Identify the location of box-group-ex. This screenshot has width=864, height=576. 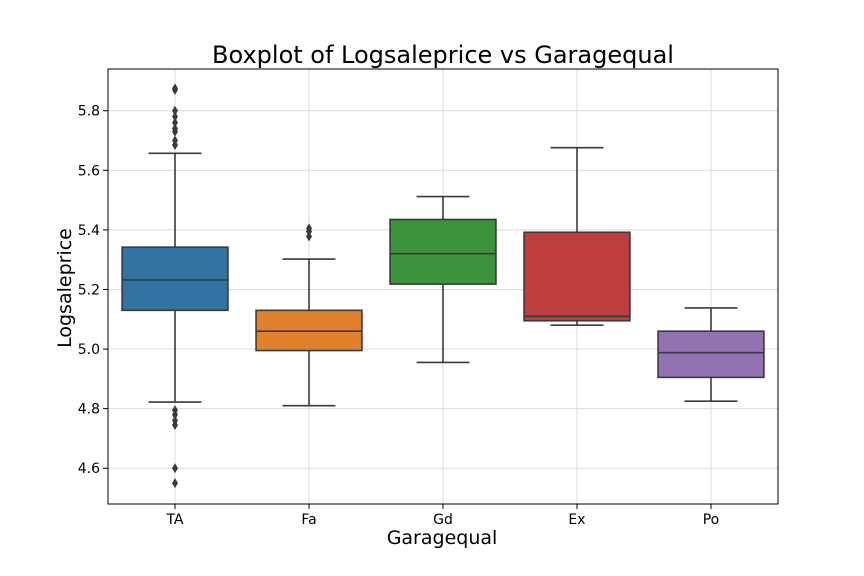
(577, 236).